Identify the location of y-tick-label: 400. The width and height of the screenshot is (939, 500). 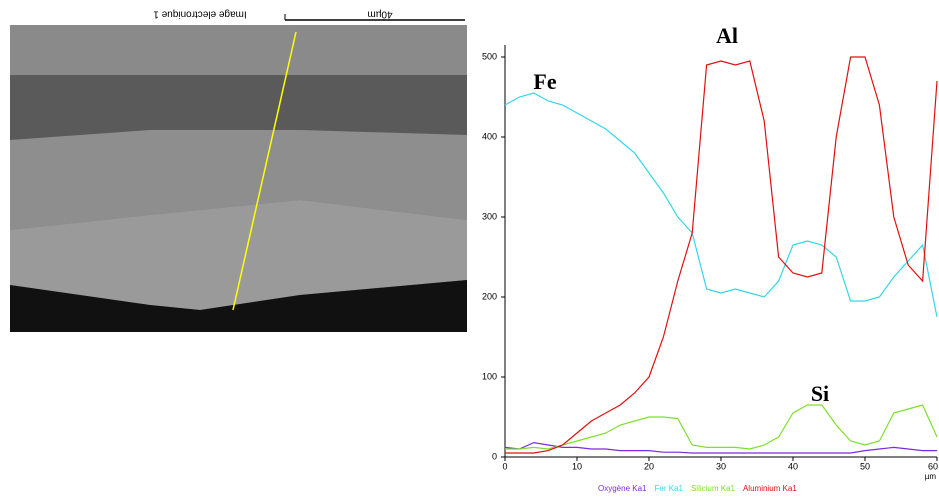
(489, 136).